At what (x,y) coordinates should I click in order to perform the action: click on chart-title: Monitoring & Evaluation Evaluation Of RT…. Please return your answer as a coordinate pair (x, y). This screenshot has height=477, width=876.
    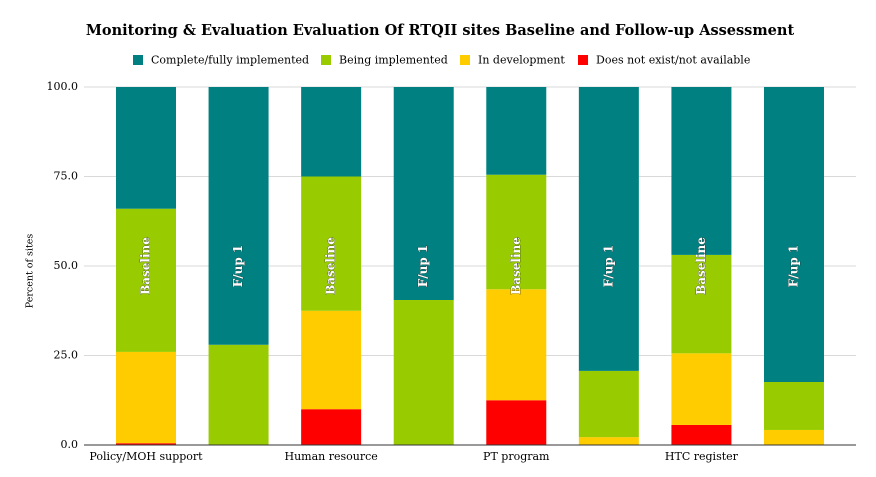
    Looking at the image, I should click on (440, 30).